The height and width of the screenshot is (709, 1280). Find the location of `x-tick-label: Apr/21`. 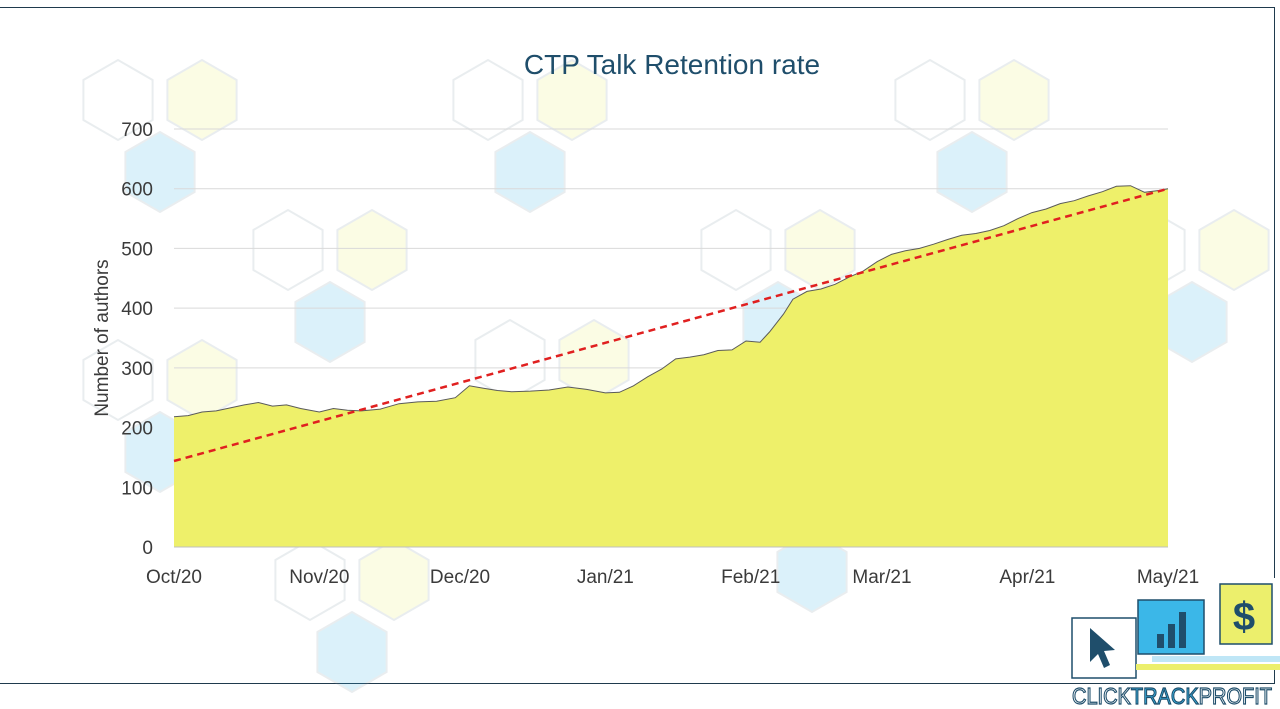

x-tick-label: Apr/21 is located at coordinates (1027, 577).